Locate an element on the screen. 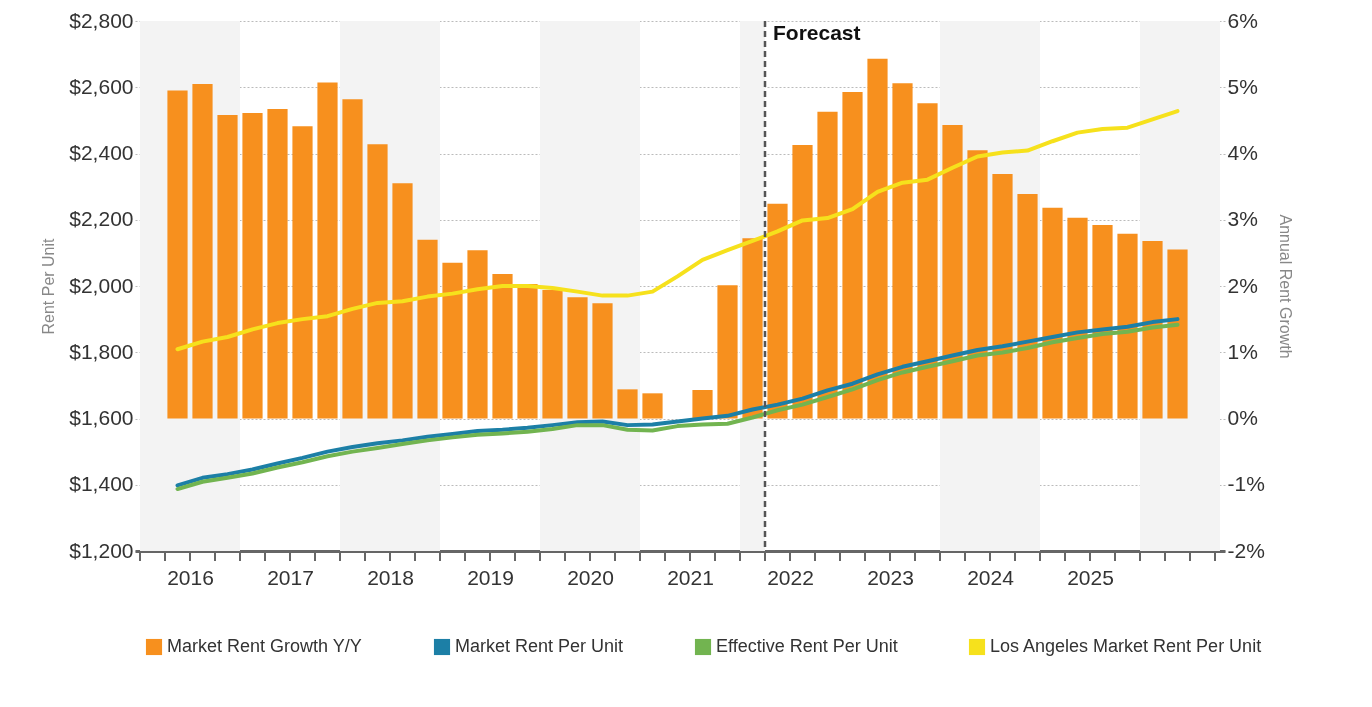 This screenshot has height=707, width=1372. x-tick-label: 2025 is located at coordinates (1090, 577).